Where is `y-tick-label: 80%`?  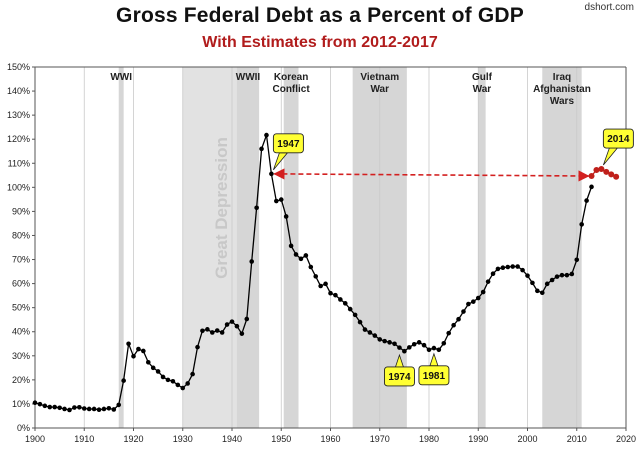
y-tick-label: 80% is located at coordinates (21, 235).